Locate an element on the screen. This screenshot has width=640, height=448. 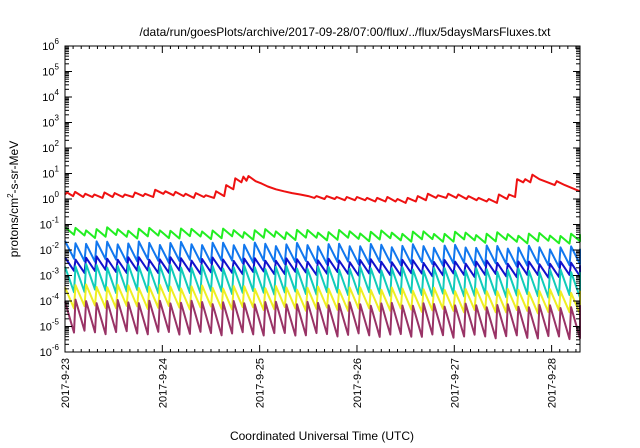
y-axis-label-suffix: -s-sr-MeV is located at coordinates (14, 167).